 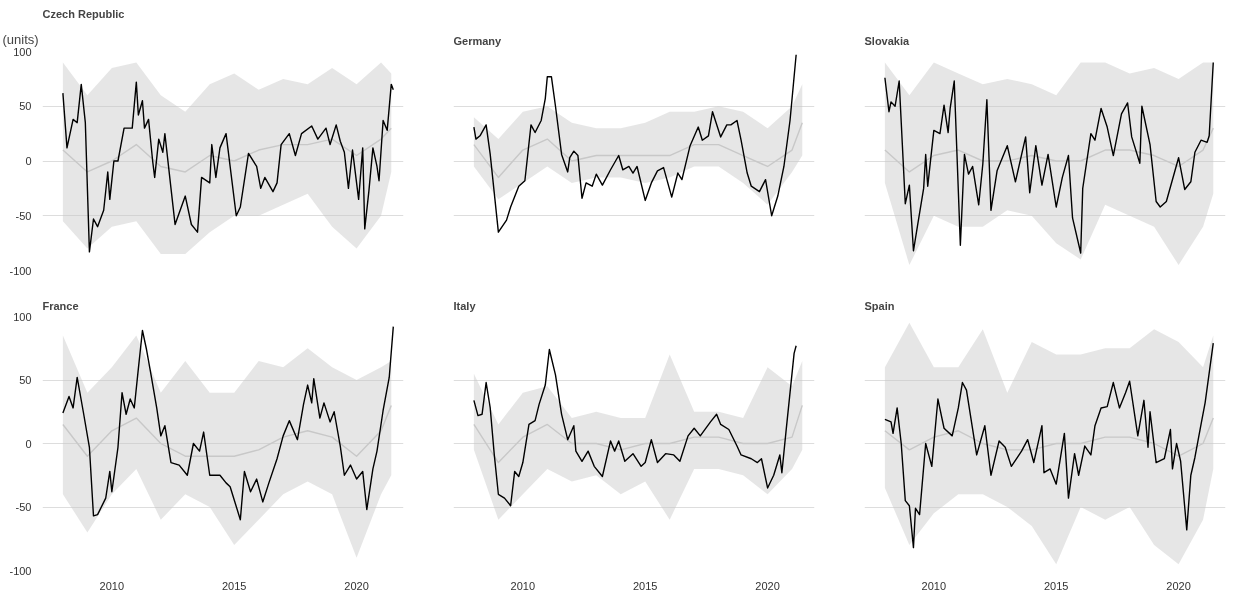 I want to click on chart-title: Spain, so click(x=879, y=305).